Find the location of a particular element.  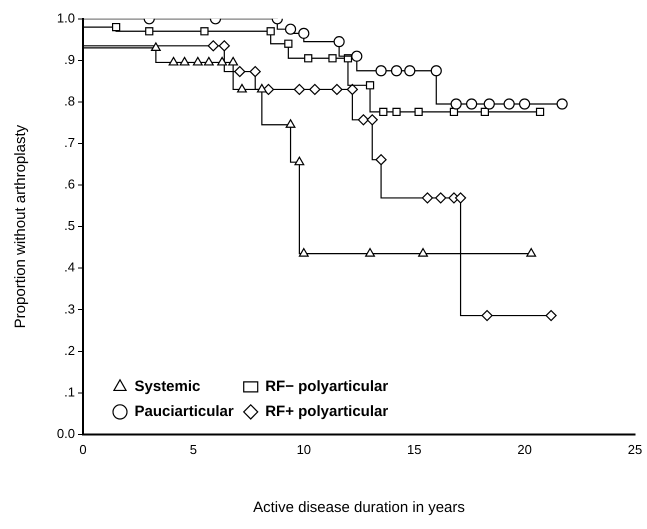

y-tick-label: .6 is located at coordinates (69, 184).